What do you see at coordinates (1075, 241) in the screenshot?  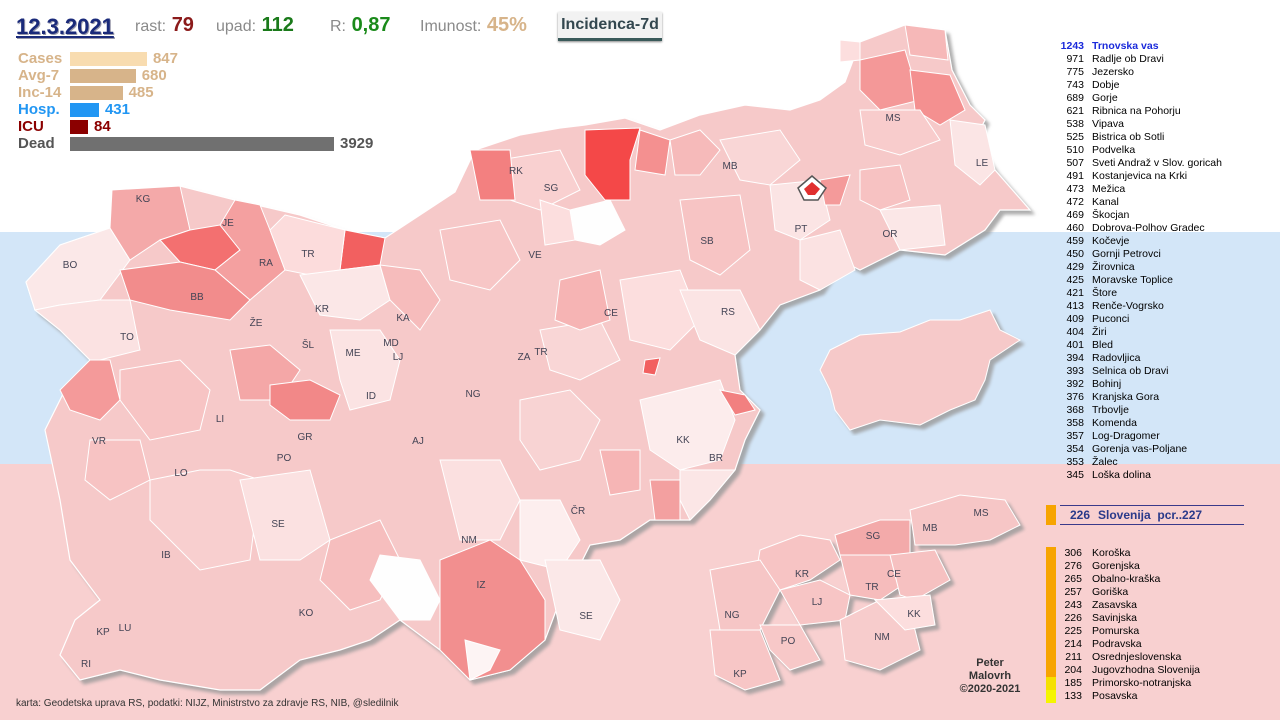 I see `ranking-value: 459` at bounding box center [1075, 241].